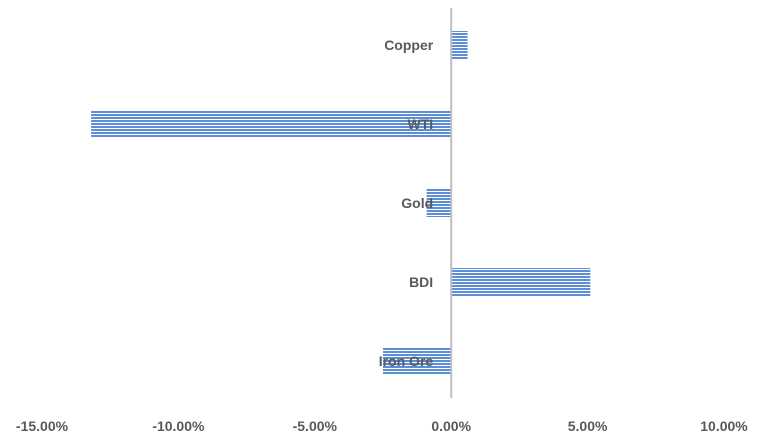 The image size is (763, 439). I want to click on category-label-gold: Gold, so click(417, 203).